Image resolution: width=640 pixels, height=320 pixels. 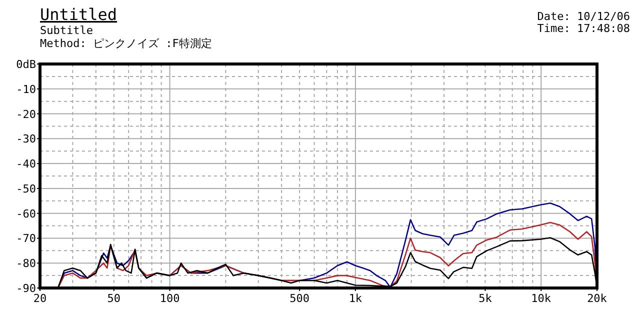 What do you see at coordinates (26, 139) in the screenshot?
I see `y-tick-label: -30` at bounding box center [26, 139].